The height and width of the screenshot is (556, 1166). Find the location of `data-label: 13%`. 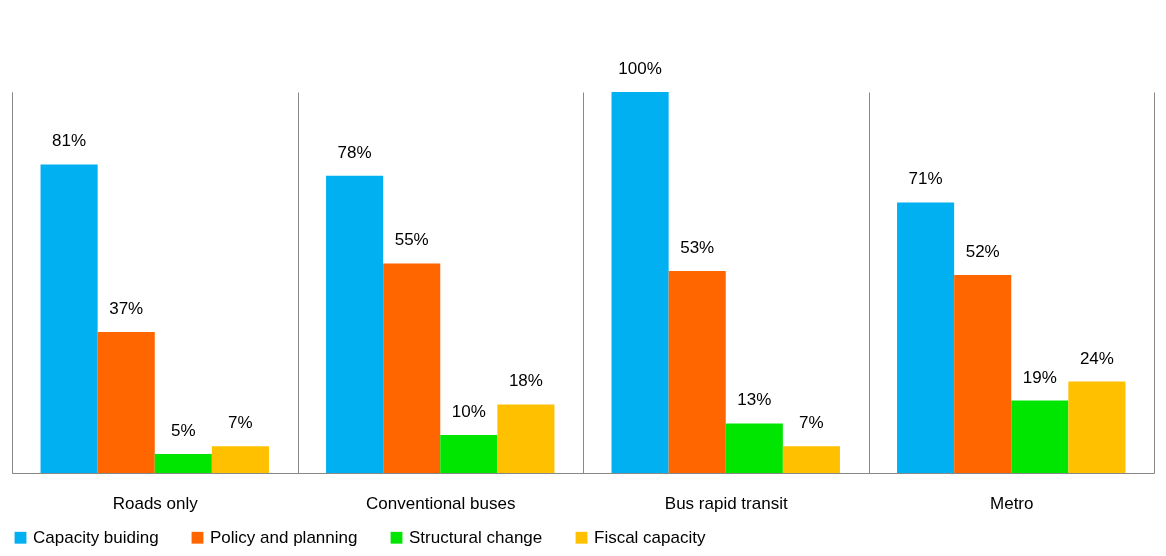

data-label: 13% is located at coordinates (754, 400).